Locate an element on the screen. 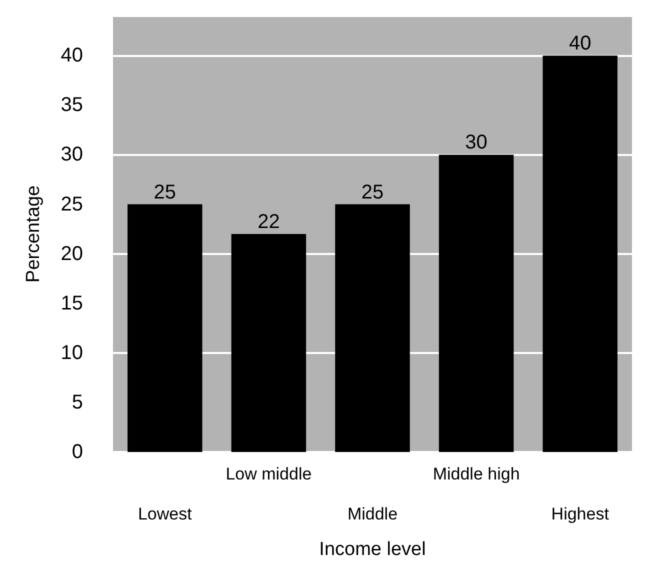 This screenshot has height=583, width=660. y-tick-label: 30 is located at coordinates (71, 155).